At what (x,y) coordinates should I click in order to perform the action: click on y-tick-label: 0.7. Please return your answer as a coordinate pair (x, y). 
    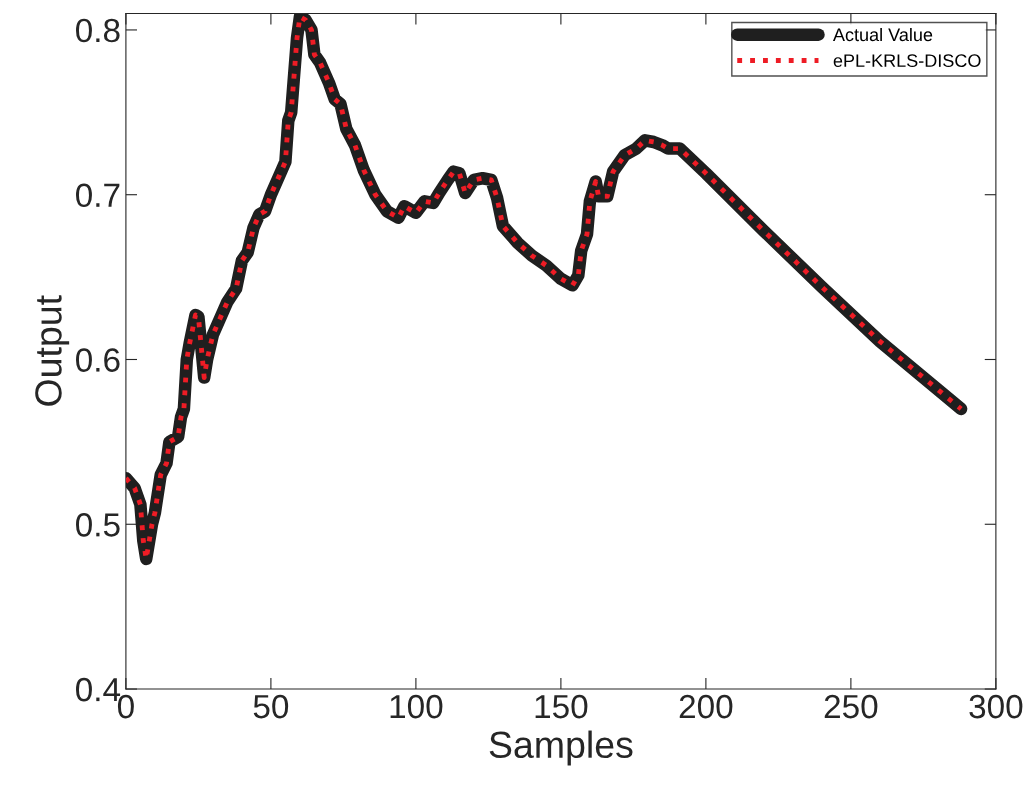
    Looking at the image, I should click on (98, 195).